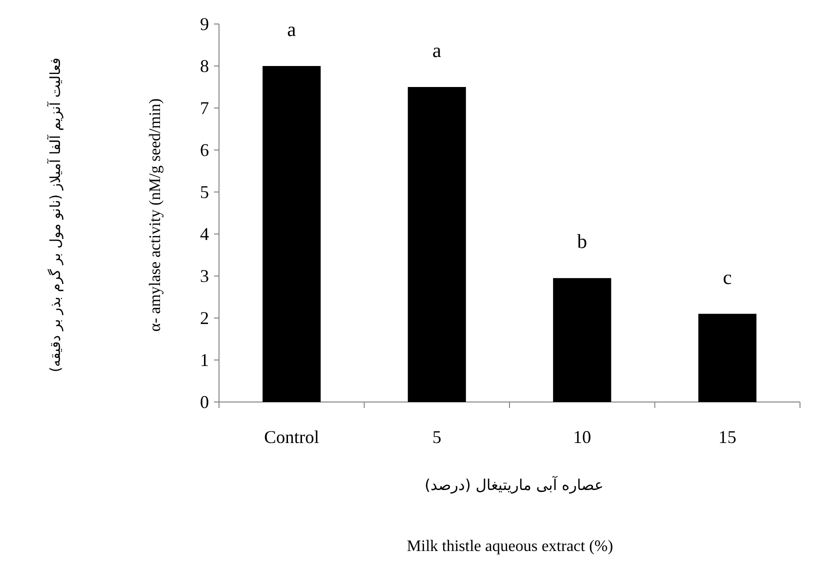 This screenshot has height=568, width=825. I want to click on y-tick-label: 4, so click(204, 234).